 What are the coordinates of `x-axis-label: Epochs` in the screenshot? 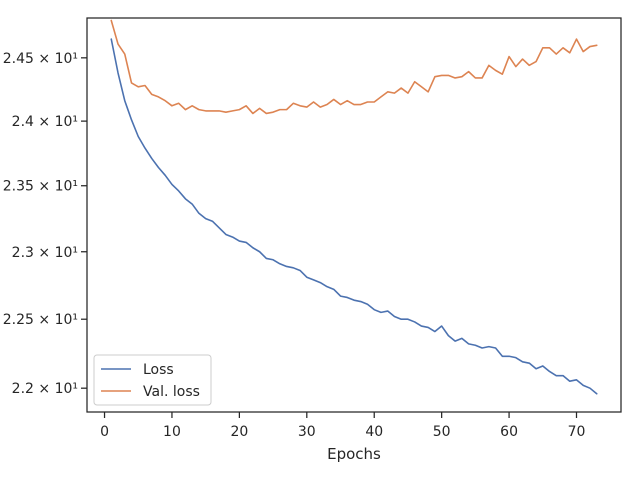 It's located at (354, 454).